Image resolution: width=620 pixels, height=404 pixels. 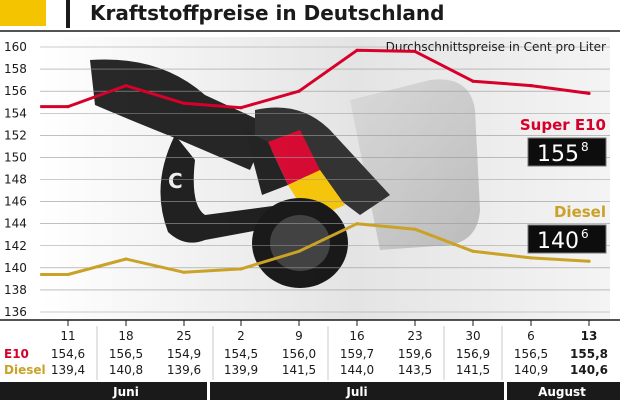 What do you see at coordinates (241, 336) in the screenshot?
I see `x-tick-label: 2` at bounding box center [241, 336].